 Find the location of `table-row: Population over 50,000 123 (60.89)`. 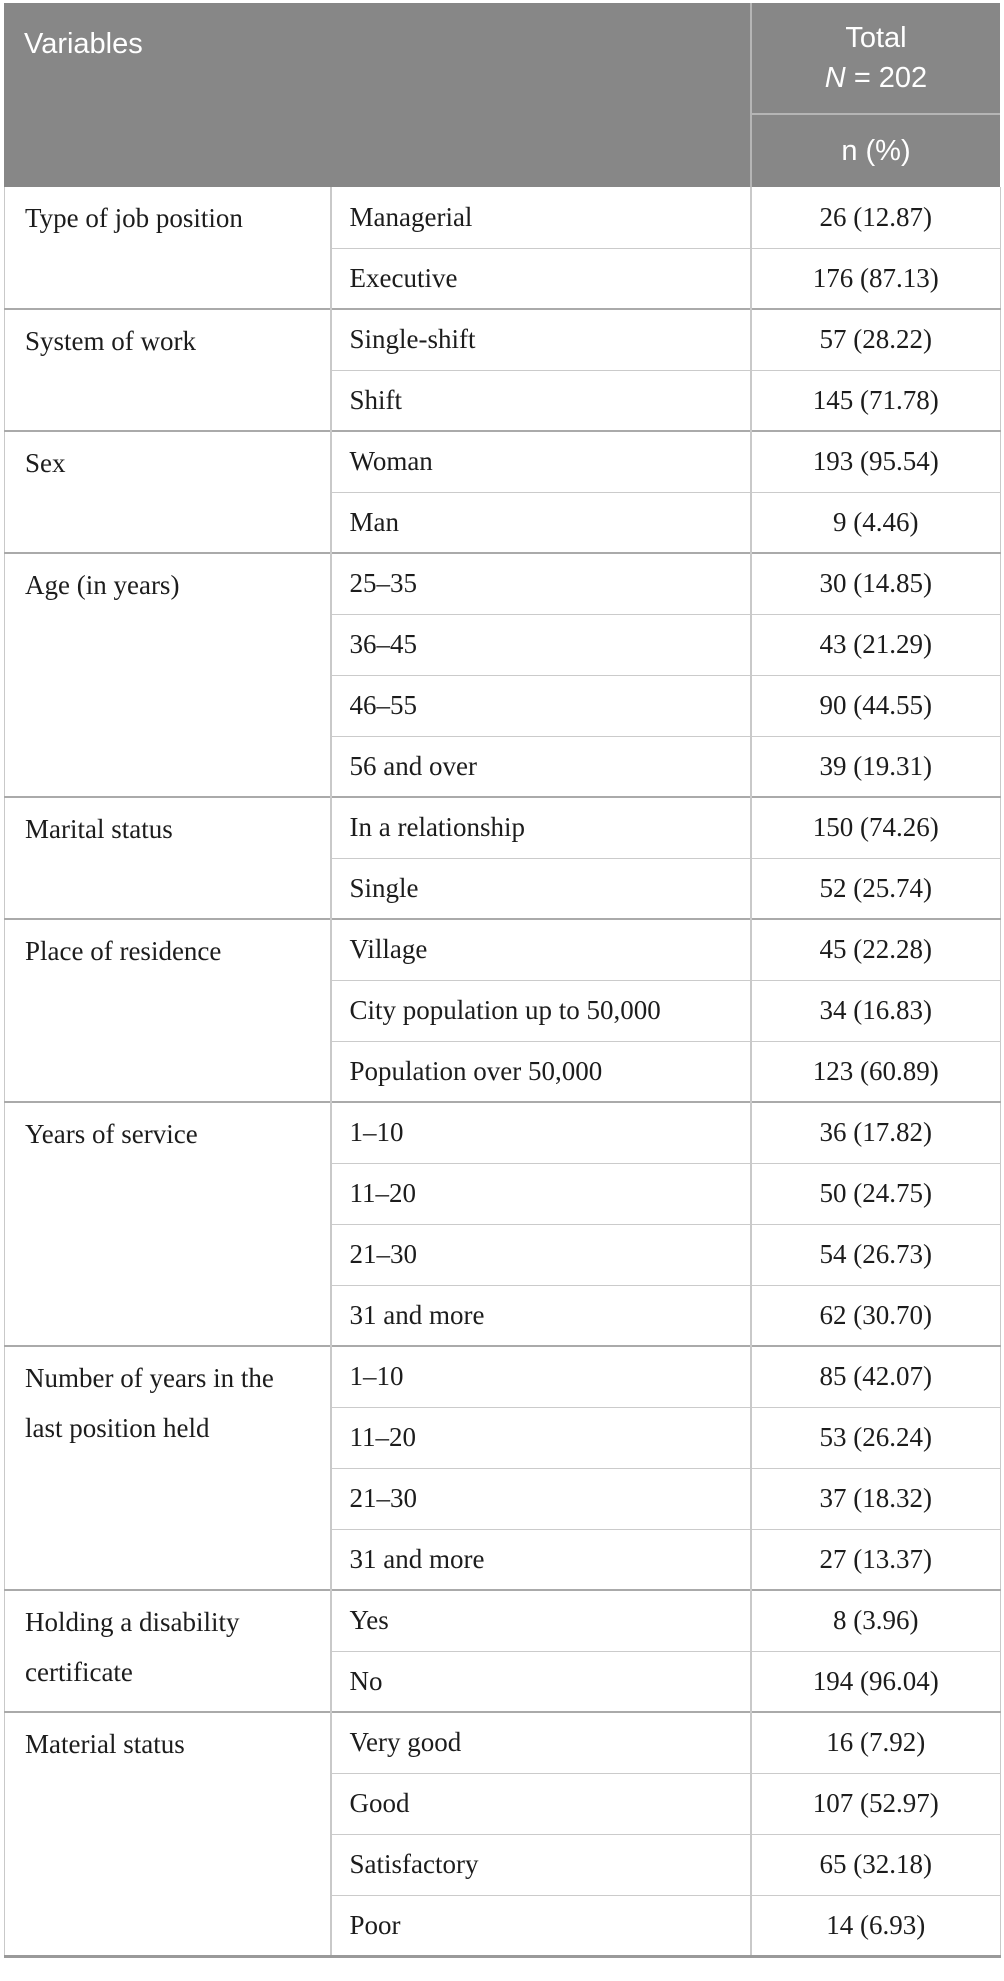

table-row: Population over 50,000 123 (60.89) is located at coordinates (503, 1071).